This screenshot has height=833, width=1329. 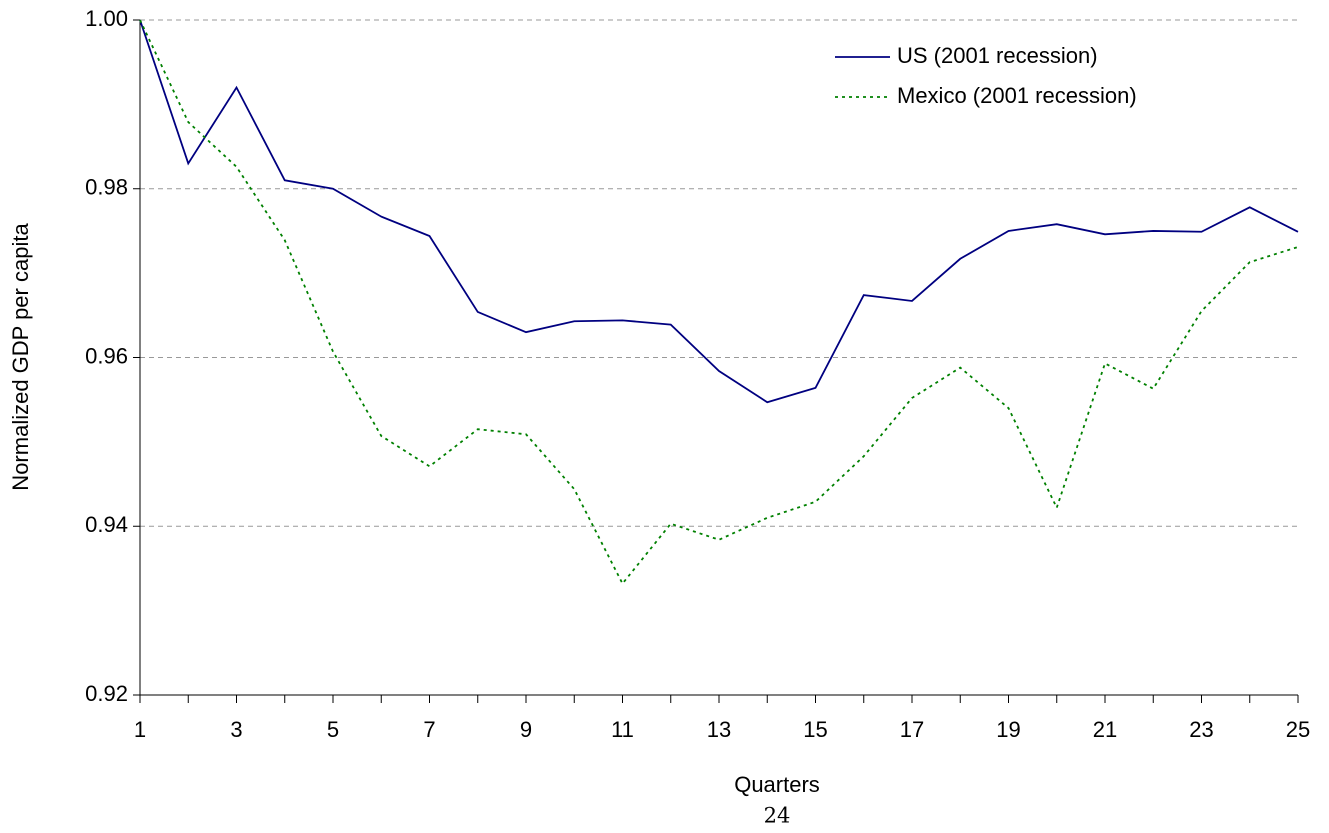 I want to click on x-tick-label: 1, so click(x=140, y=729).